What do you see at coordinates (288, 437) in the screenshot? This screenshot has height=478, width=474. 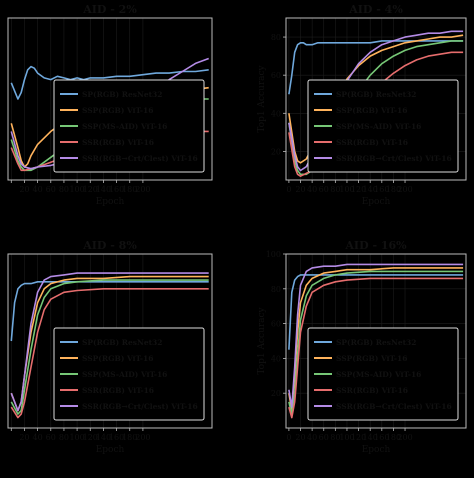 I see `x-tick-label: 0` at bounding box center [288, 437].